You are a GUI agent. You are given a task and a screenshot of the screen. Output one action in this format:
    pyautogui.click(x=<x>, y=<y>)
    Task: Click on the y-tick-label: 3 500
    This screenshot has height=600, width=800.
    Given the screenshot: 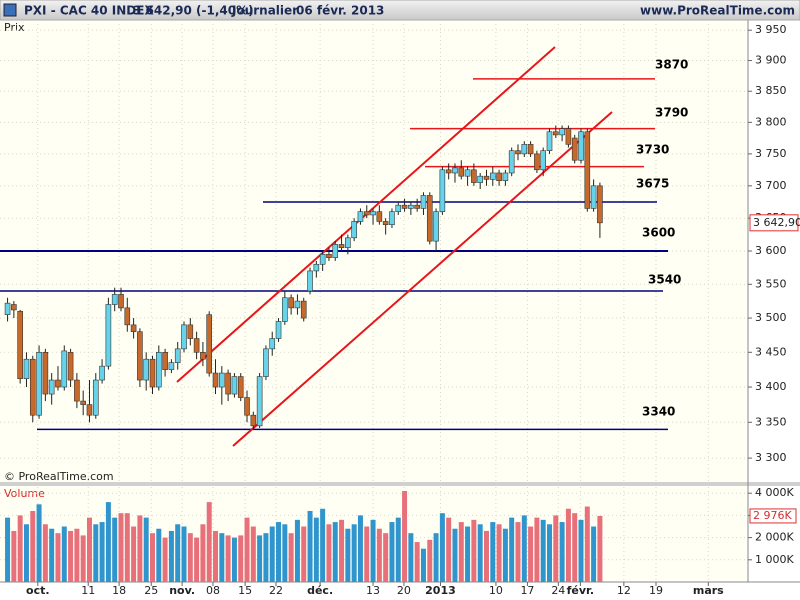 What is the action you would take?
    pyautogui.click(x=771, y=317)
    